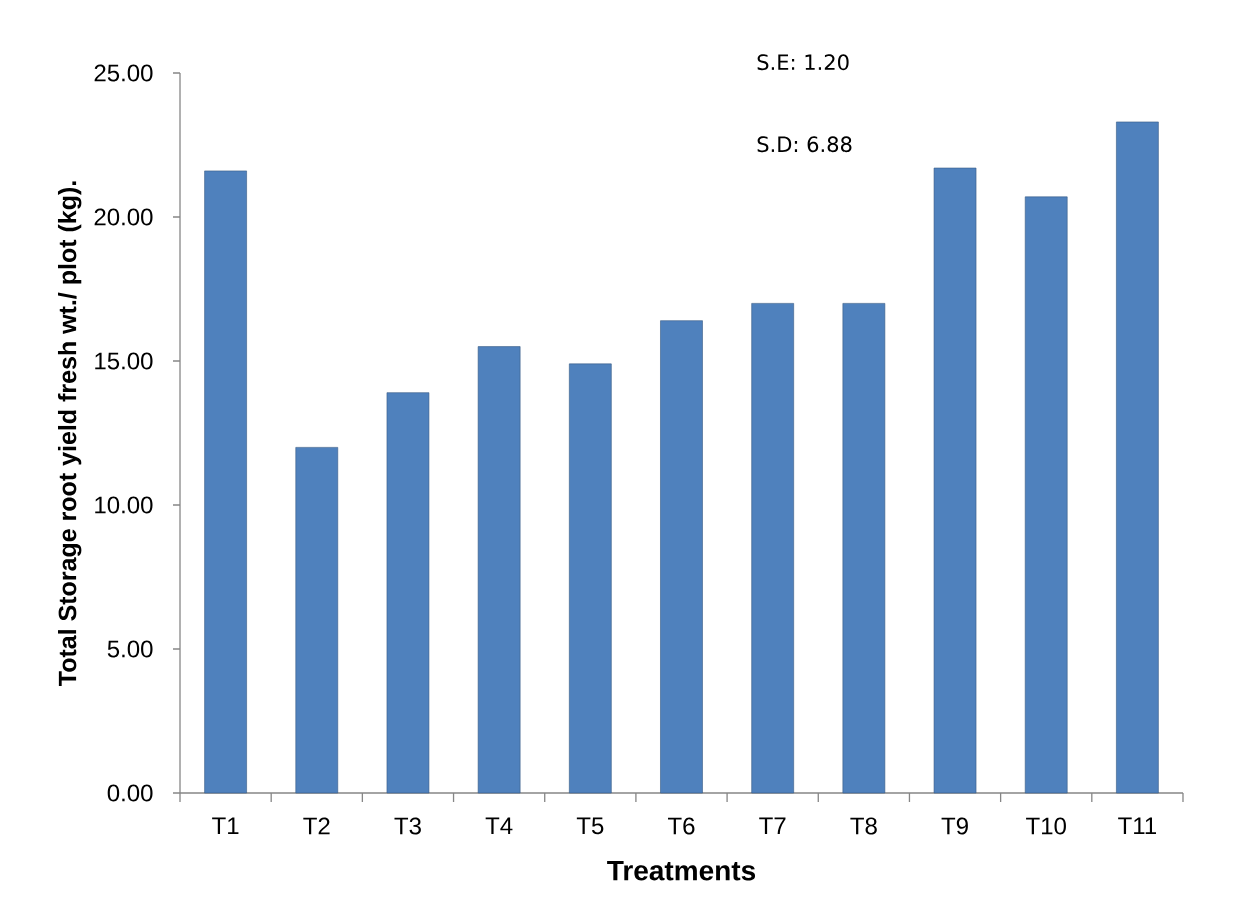 Image resolution: width=1245 pixels, height=920 pixels. Describe the element at coordinates (123, 73) in the screenshot. I see `y-tick-label: 25.00` at that location.